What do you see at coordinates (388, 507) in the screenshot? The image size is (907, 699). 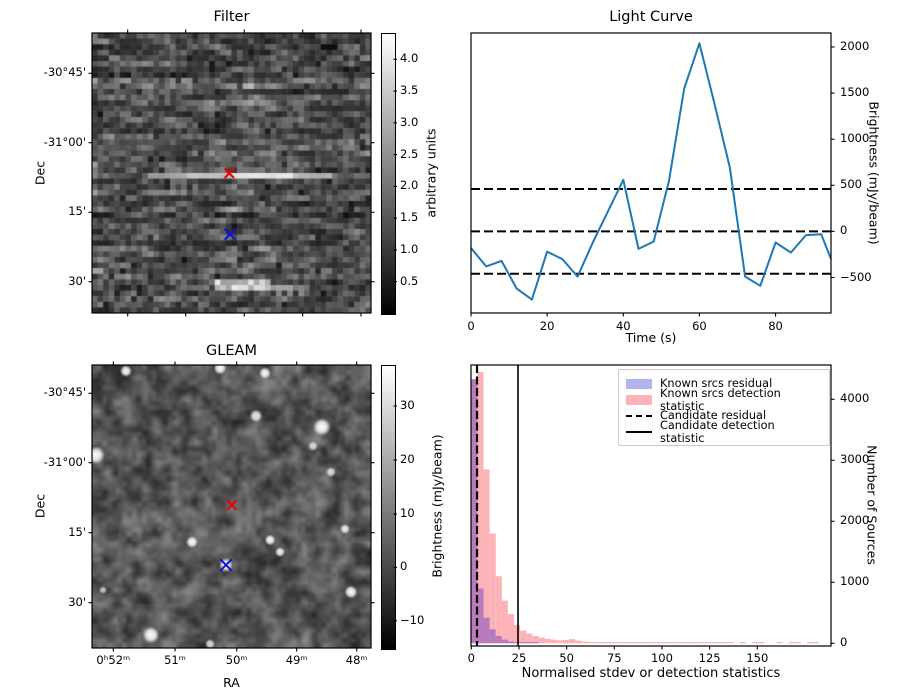 I see `gleam-colorbar` at bounding box center [388, 507].